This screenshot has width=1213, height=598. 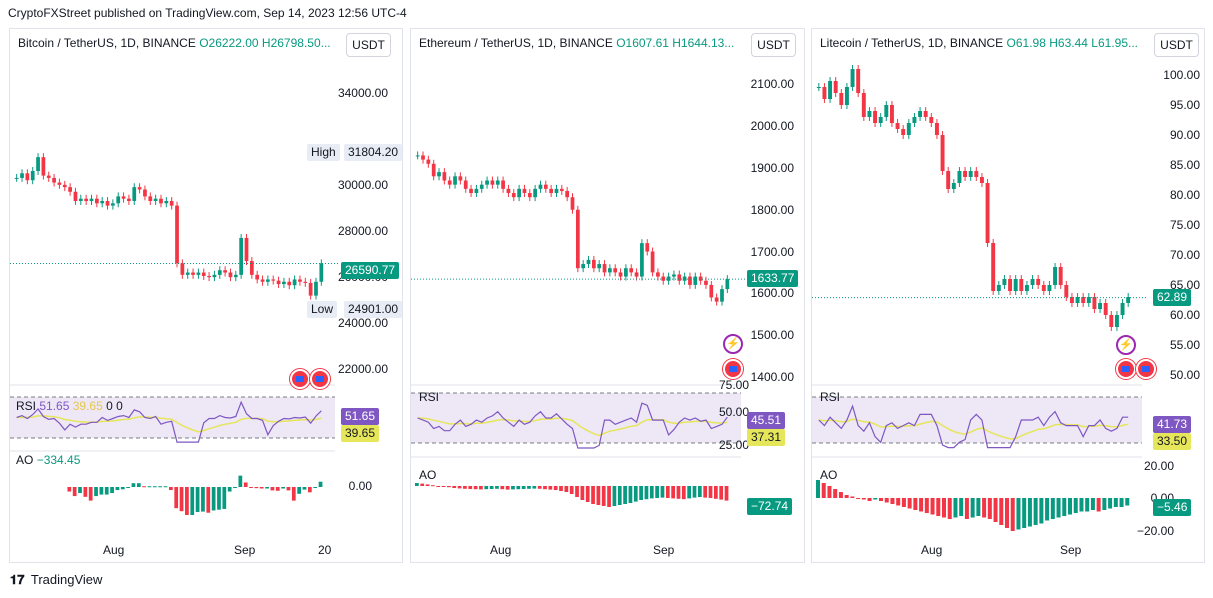 I want to click on price-axis-tick: 1700.00, so click(x=772, y=251).